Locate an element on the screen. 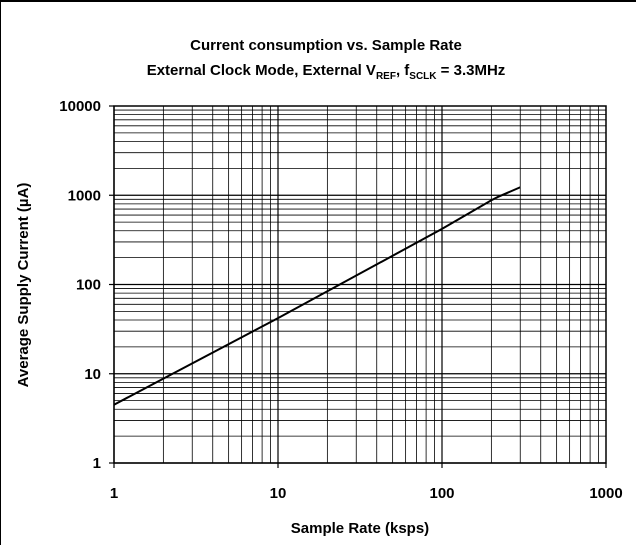 The image size is (636, 545). x-axis-label: Sample Rate (ksps) is located at coordinates (360, 528).